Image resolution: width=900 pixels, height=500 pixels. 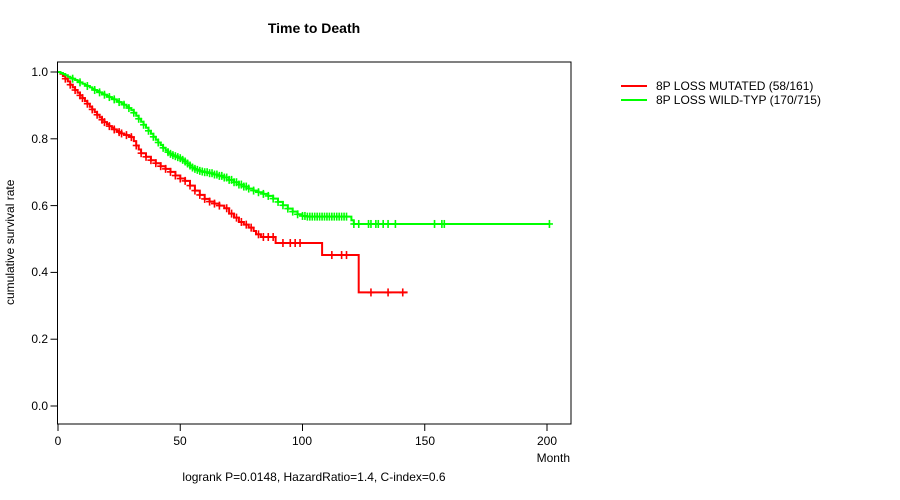 I want to click on y-tick-label: 1.0, so click(x=39, y=72).